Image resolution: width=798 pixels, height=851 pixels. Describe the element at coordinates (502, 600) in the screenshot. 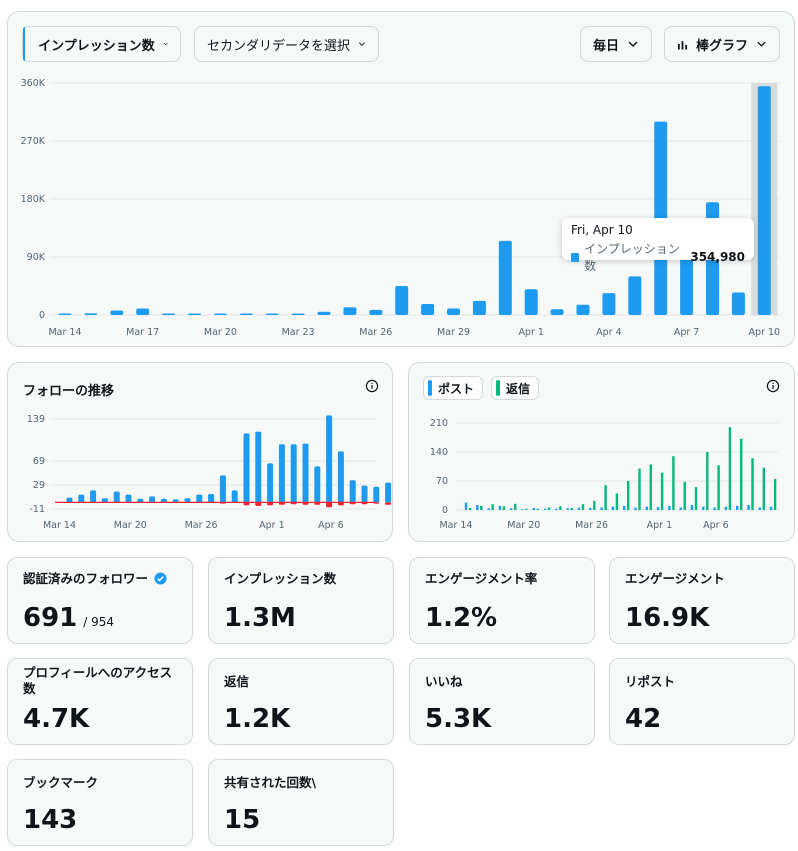

I see `stat-card-engagement-rate: エンゲージメント率 1.2%` at that location.